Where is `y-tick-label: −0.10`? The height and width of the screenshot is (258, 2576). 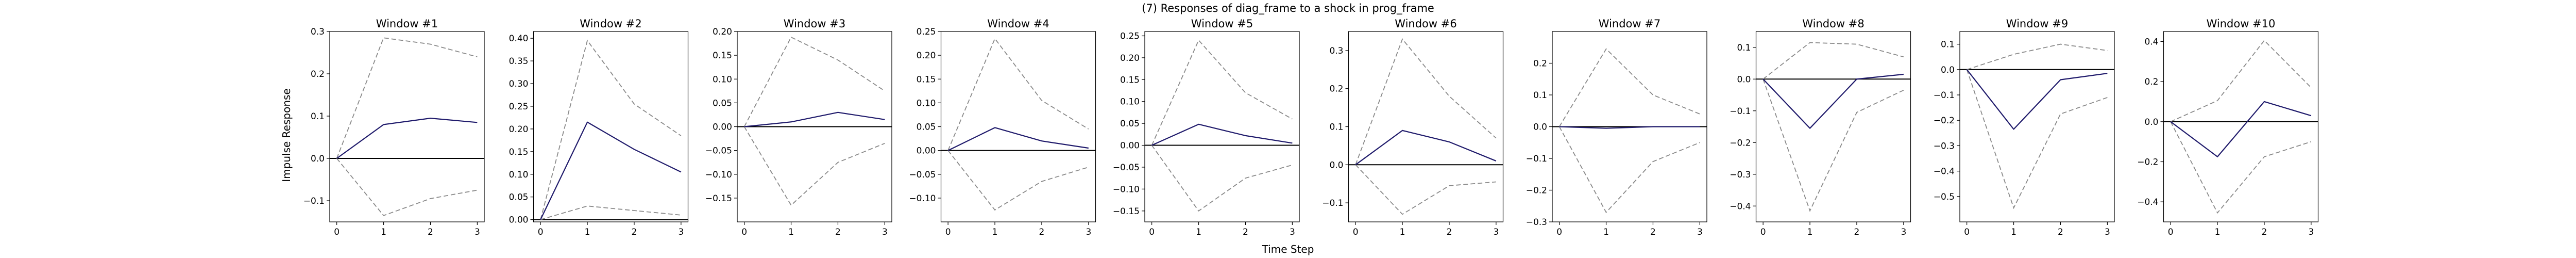 y-tick-label: −0.10 is located at coordinates (922, 199).